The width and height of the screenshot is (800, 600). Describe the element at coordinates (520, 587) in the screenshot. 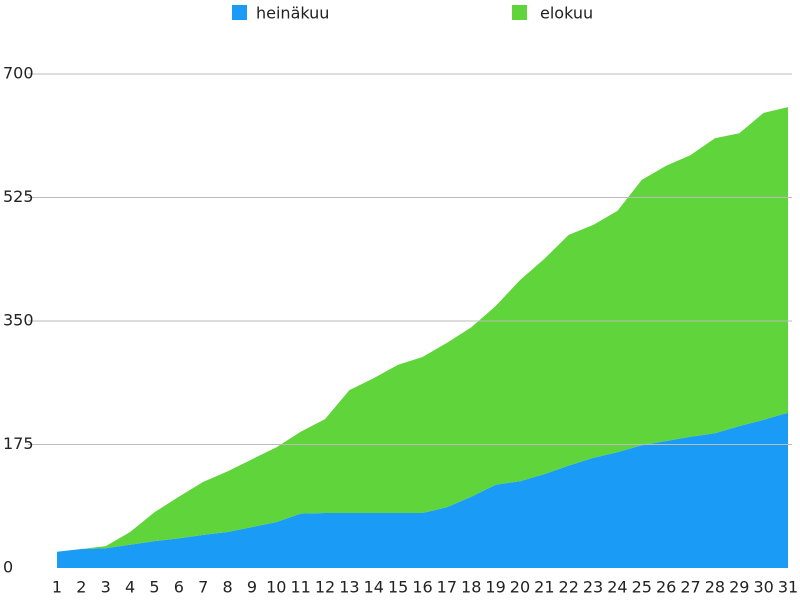

I see `x-tick-label: 20` at that location.